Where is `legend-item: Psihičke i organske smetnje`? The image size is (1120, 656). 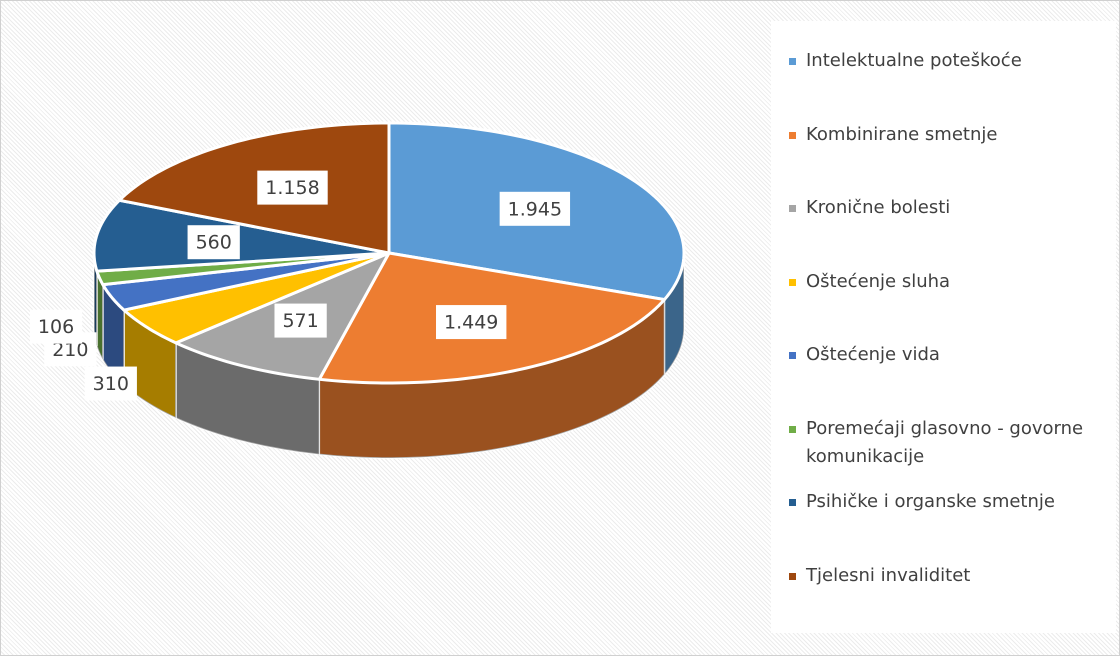 legend-item: Psihičke i organske smetnje is located at coordinates (945, 502).